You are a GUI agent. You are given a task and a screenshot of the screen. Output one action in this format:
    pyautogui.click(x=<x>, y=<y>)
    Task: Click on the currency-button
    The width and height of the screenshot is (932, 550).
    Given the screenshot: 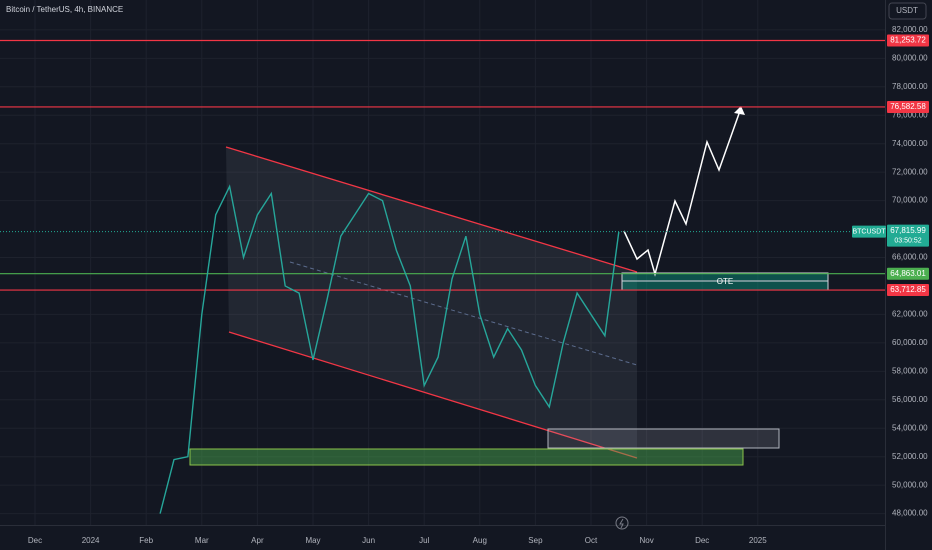 What is the action you would take?
    pyautogui.click(x=907, y=11)
    